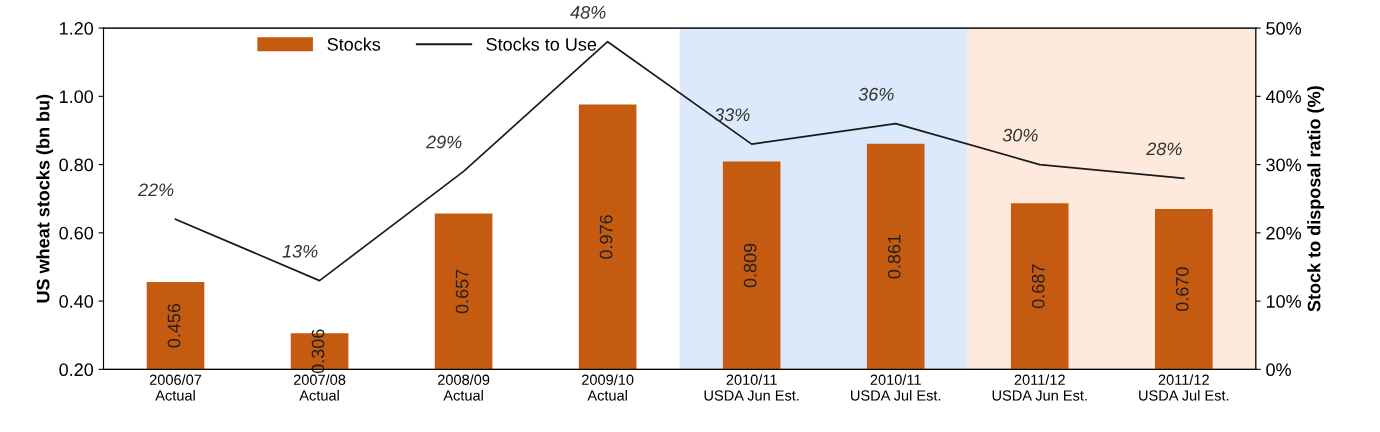  What do you see at coordinates (354, 44) in the screenshot?
I see `legend-label: Stocks` at bounding box center [354, 44].